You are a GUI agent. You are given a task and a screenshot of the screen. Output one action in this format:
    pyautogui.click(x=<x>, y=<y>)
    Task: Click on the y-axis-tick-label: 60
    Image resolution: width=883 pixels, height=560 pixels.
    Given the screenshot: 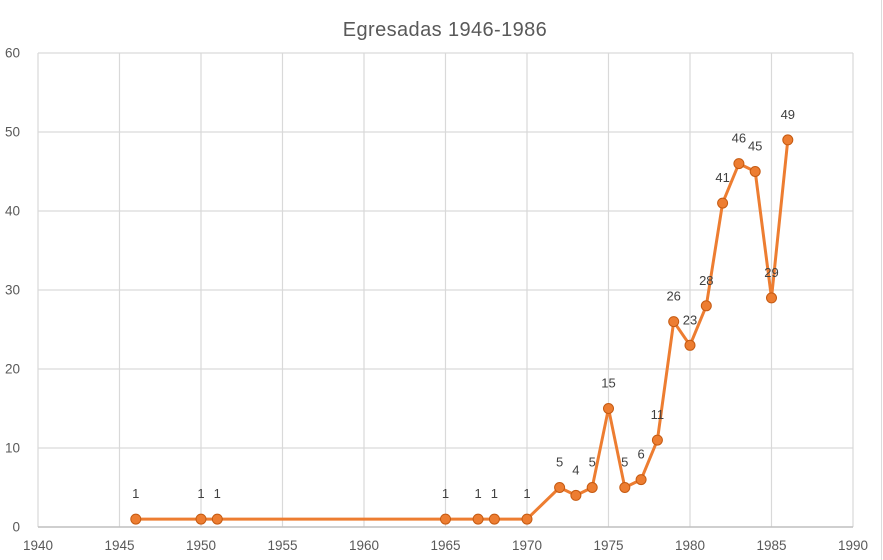 What is the action you would take?
    pyautogui.click(x=12, y=53)
    